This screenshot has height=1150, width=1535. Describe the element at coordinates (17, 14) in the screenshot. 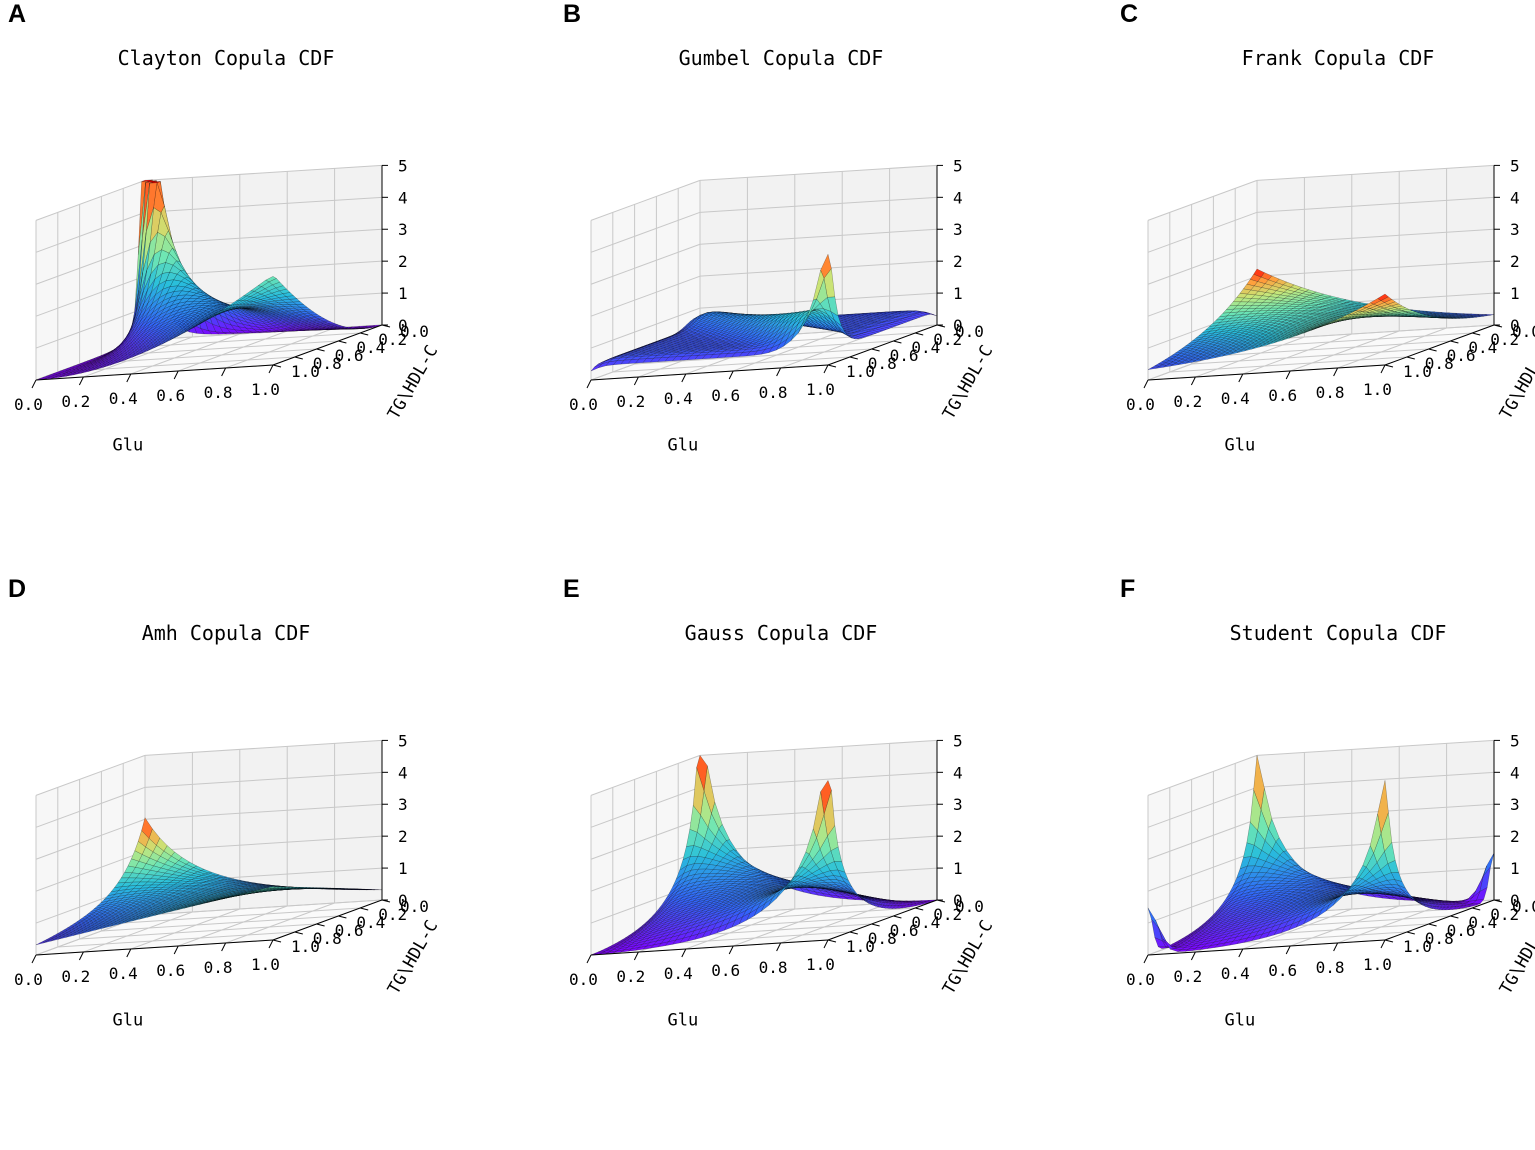

I see `panel-letter: A` at that location.